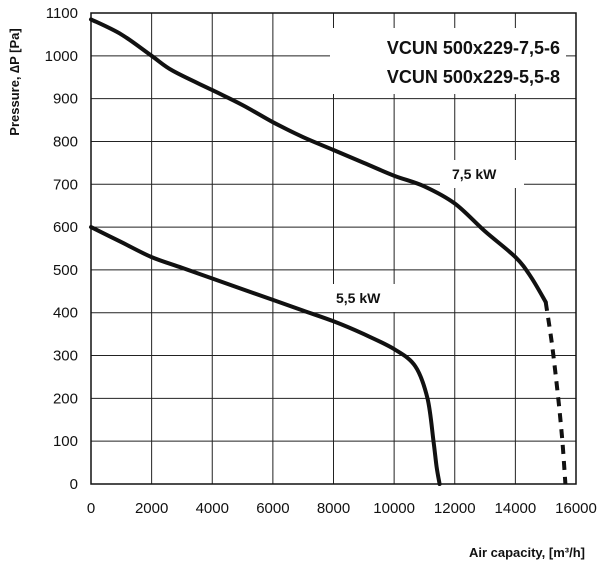 The image size is (603, 568). I want to click on x-tick-label: 2000, so click(151, 508).